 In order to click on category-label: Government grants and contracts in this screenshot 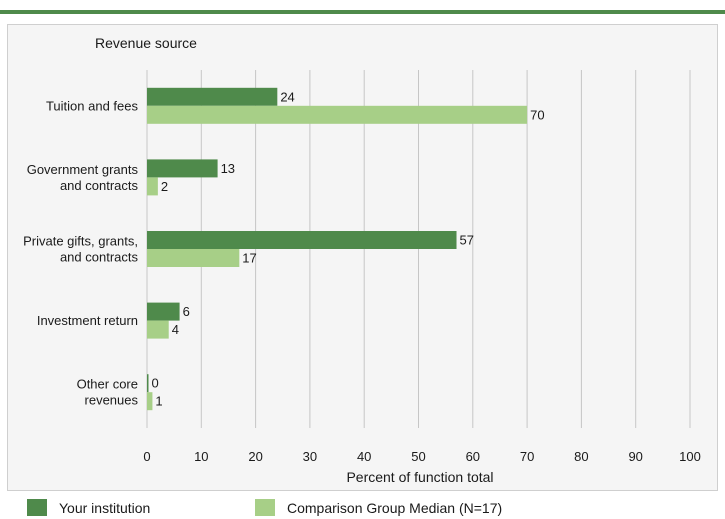, I will do `click(83, 177)`.